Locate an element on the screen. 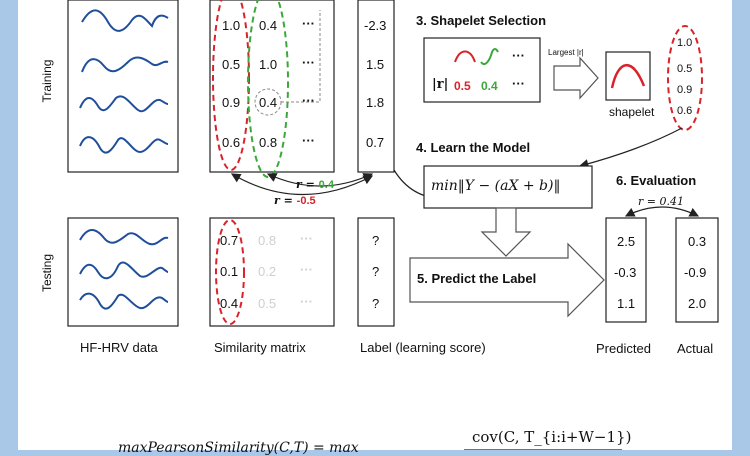 This screenshot has height=456, width=750. train-label-0: -2.3 is located at coordinates (375, 25).